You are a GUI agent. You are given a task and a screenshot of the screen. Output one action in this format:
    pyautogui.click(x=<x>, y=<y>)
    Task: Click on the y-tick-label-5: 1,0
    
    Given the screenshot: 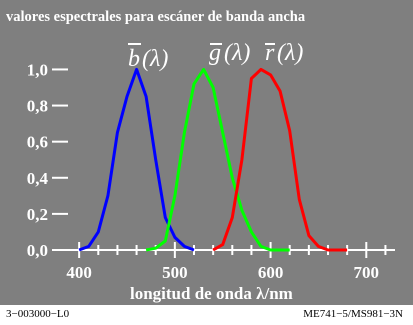 What is the action you would take?
    pyautogui.click(x=37, y=69)
    